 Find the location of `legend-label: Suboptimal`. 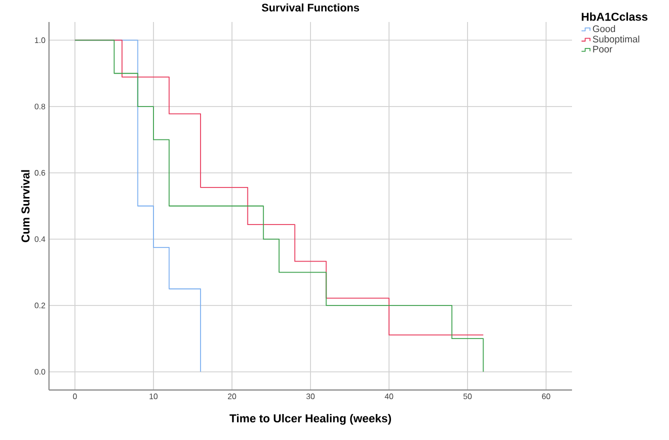

legend-label: Suboptimal is located at coordinates (616, 40).